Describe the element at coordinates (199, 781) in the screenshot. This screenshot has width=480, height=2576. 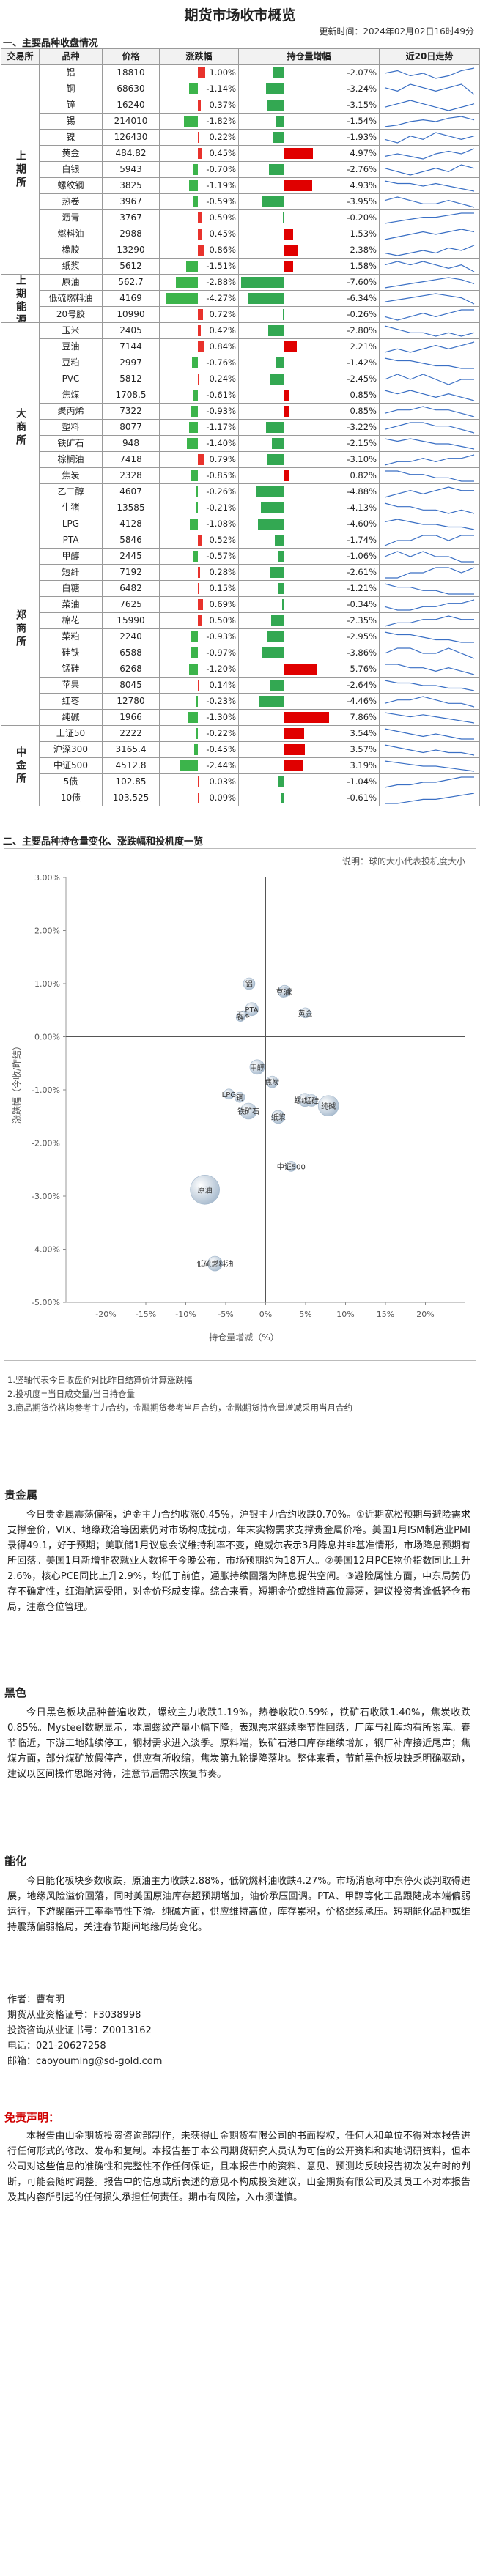
I see `change-cell: 0.03%` at that location.